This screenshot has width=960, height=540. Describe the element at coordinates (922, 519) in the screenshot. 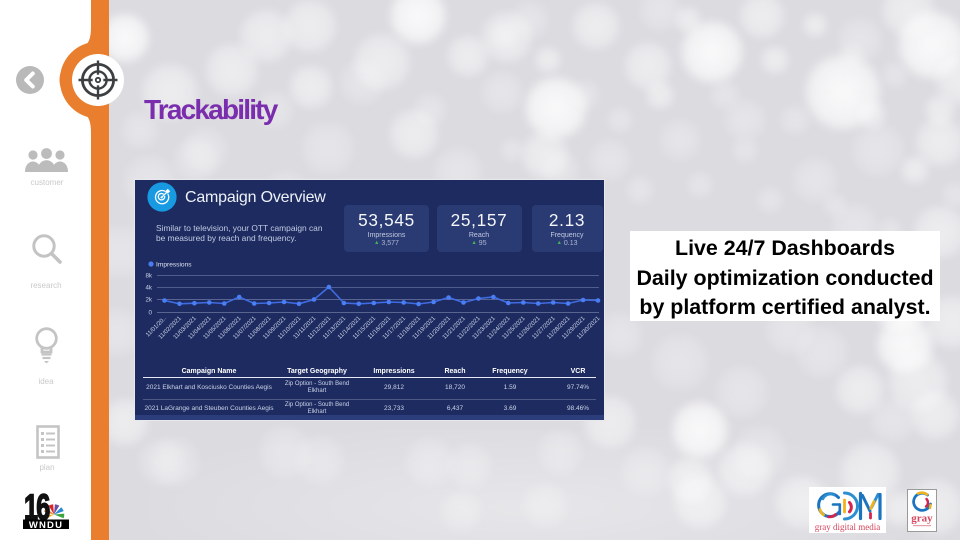

I see `svg-text: gray` at that location.